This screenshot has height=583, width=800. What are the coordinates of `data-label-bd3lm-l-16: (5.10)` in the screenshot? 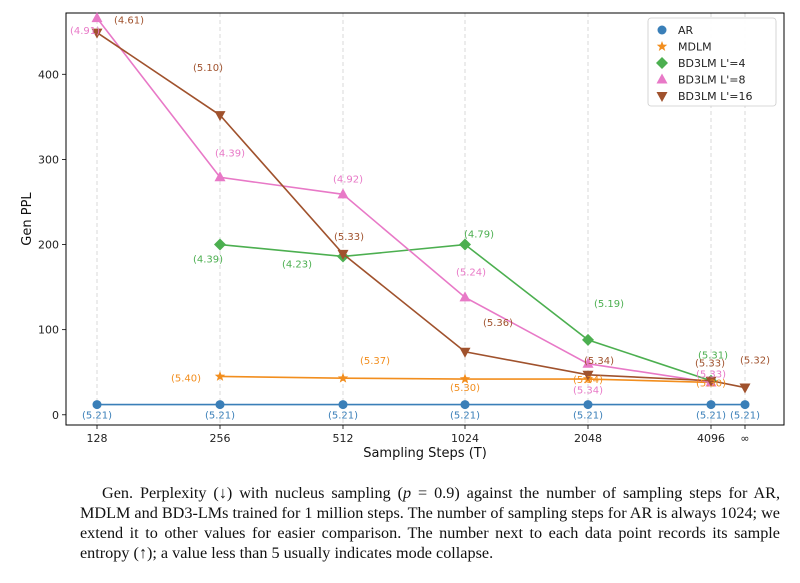 It's located at (208, 68).